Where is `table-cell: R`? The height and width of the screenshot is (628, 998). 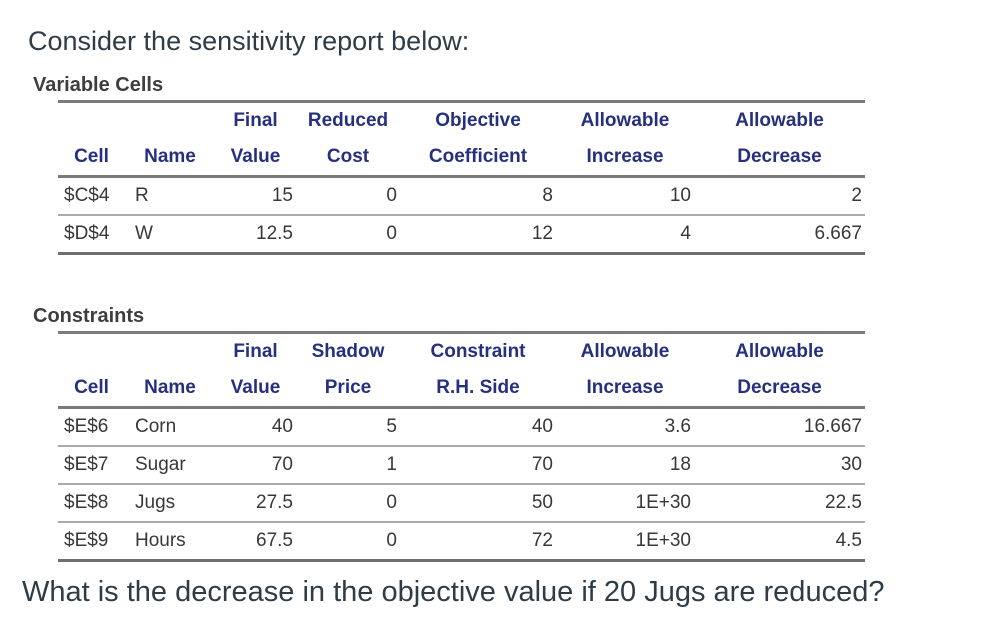 table-cell: R is located at coordinates (170, 196).